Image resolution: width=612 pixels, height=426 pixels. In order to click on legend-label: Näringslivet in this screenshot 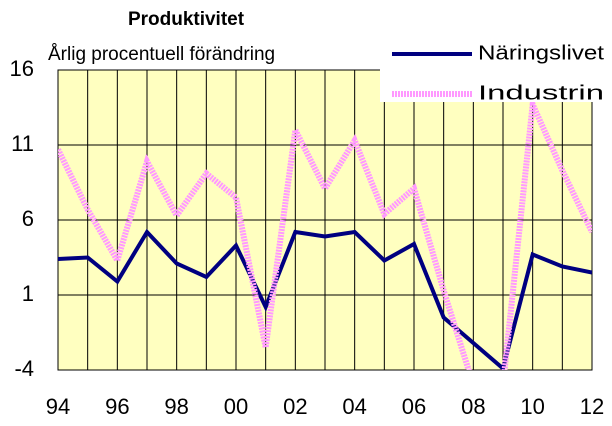, I will do `click(541, 53)`.